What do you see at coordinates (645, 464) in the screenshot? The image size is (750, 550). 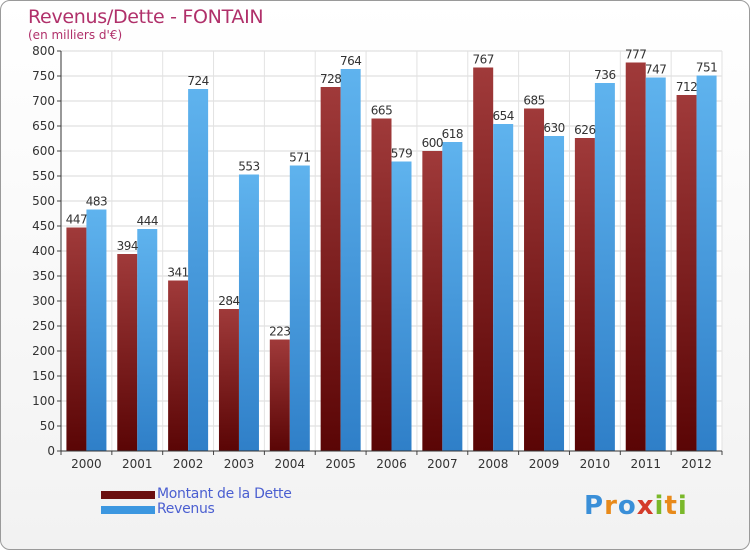 I see `x-tick-label: 2011` at bounding box center [645, 464].